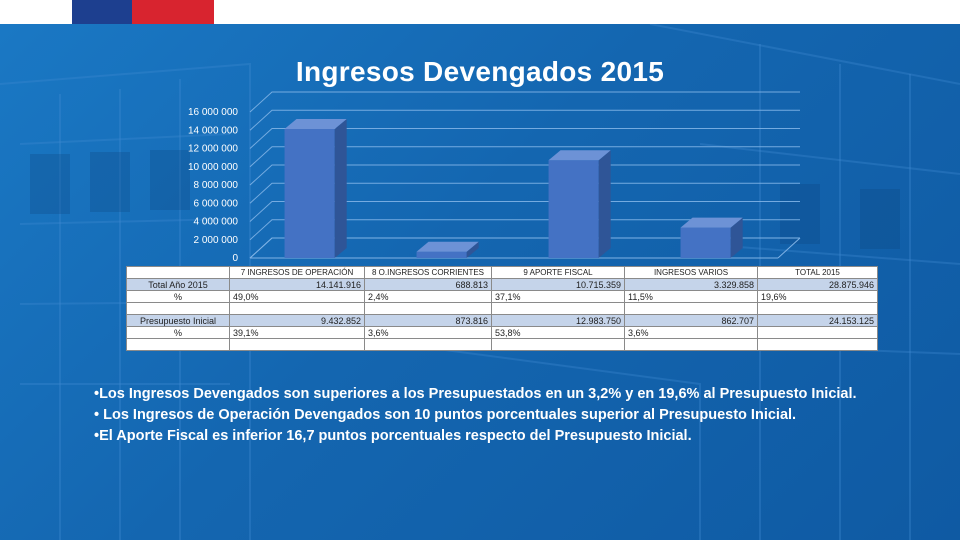  I want to click on chart-floor-side, so click(789, 248).